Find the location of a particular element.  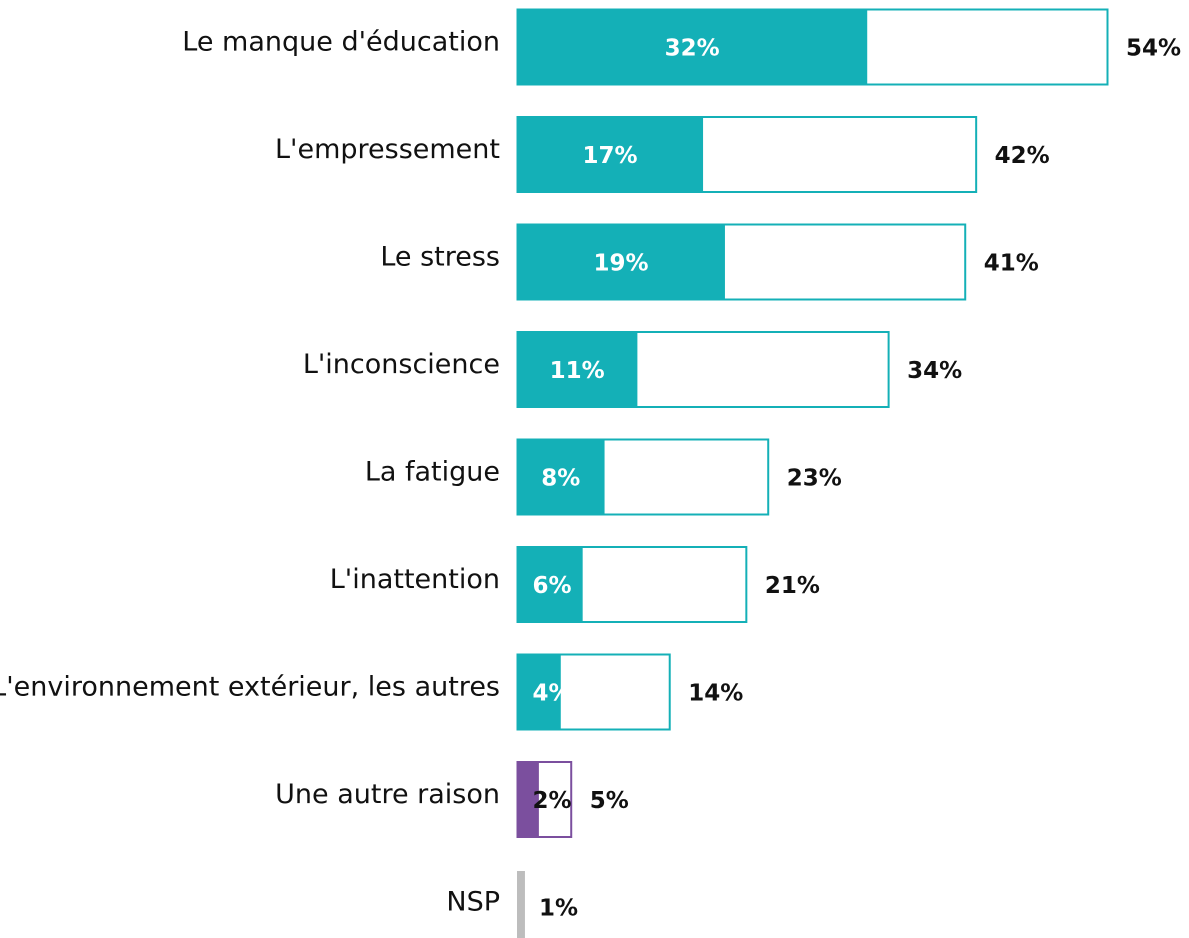

category-label: L'empressement is located at coordinates (387, 149).